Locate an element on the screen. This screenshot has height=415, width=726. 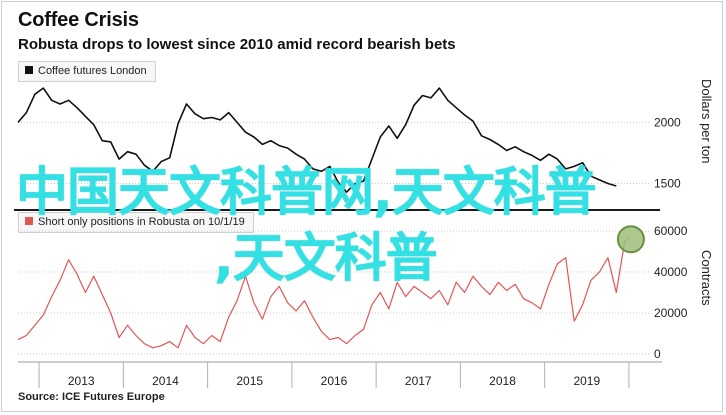
x-tick-label: 2013 is located at coordinates (81, 381).